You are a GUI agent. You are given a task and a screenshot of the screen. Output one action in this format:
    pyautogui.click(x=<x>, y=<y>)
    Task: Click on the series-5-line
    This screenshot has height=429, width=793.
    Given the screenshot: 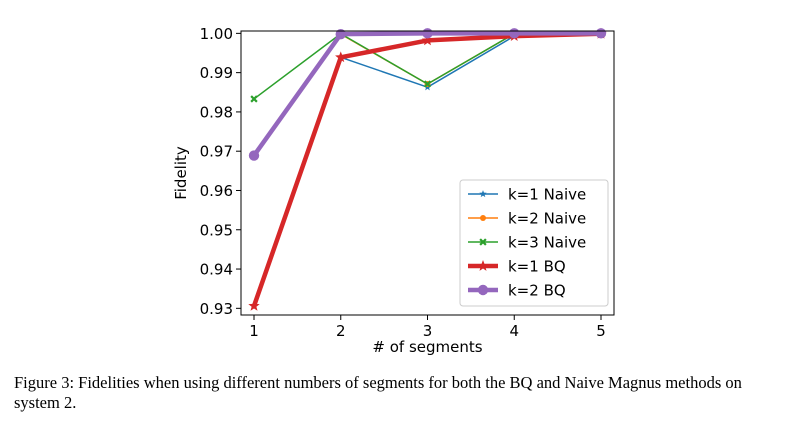 What is the action you would take?
    pyautogui.click(x=426, y=94)
    